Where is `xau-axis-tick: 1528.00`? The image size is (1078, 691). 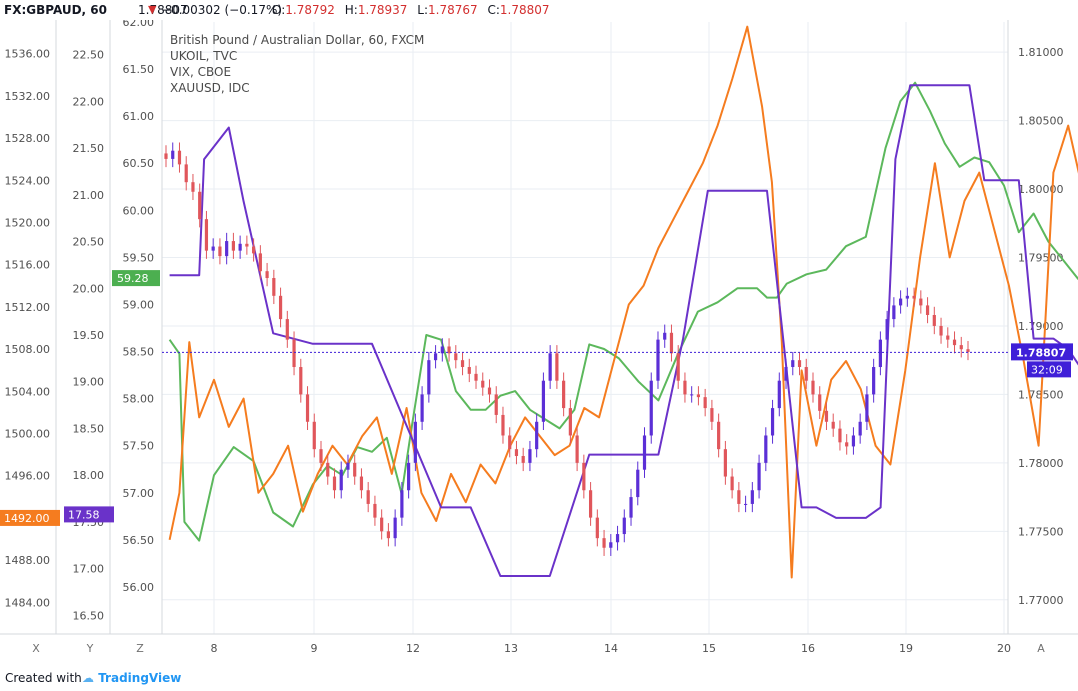
xau-axis-tick: 1528.00 is located at coordinates (28, 138).